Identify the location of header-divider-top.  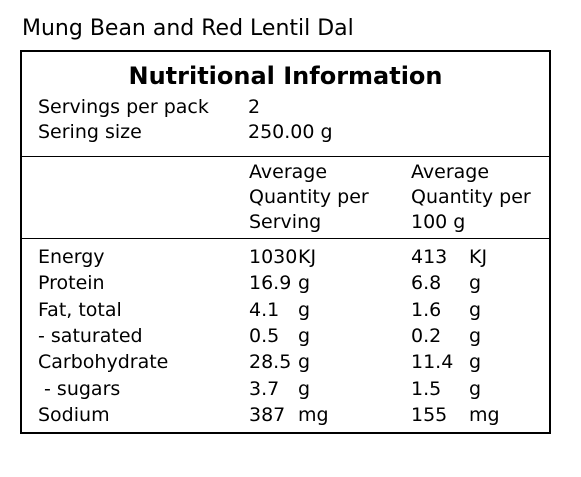
(285, 156).